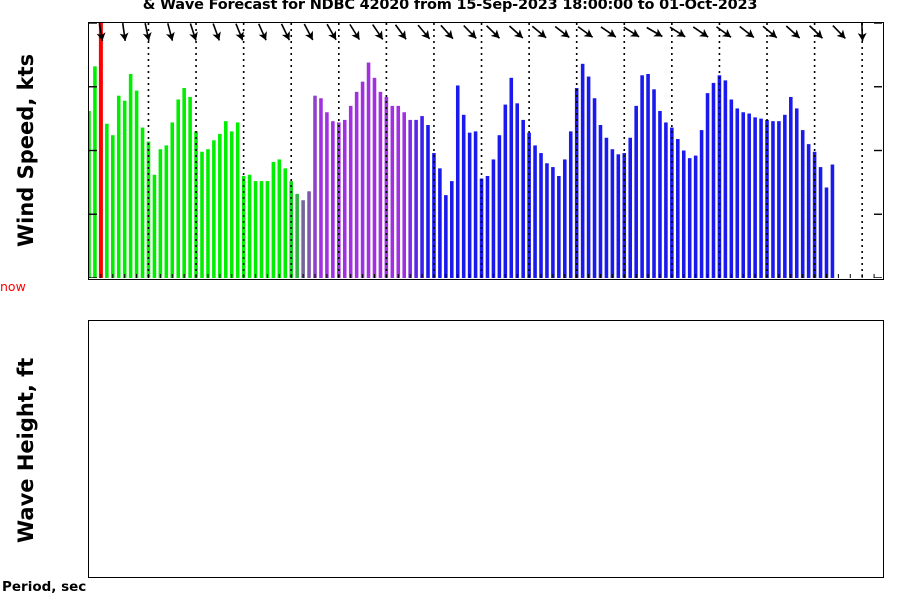  I want to click on wind-speed-axis-label: Wind Speed, kts, so click(26, 150).